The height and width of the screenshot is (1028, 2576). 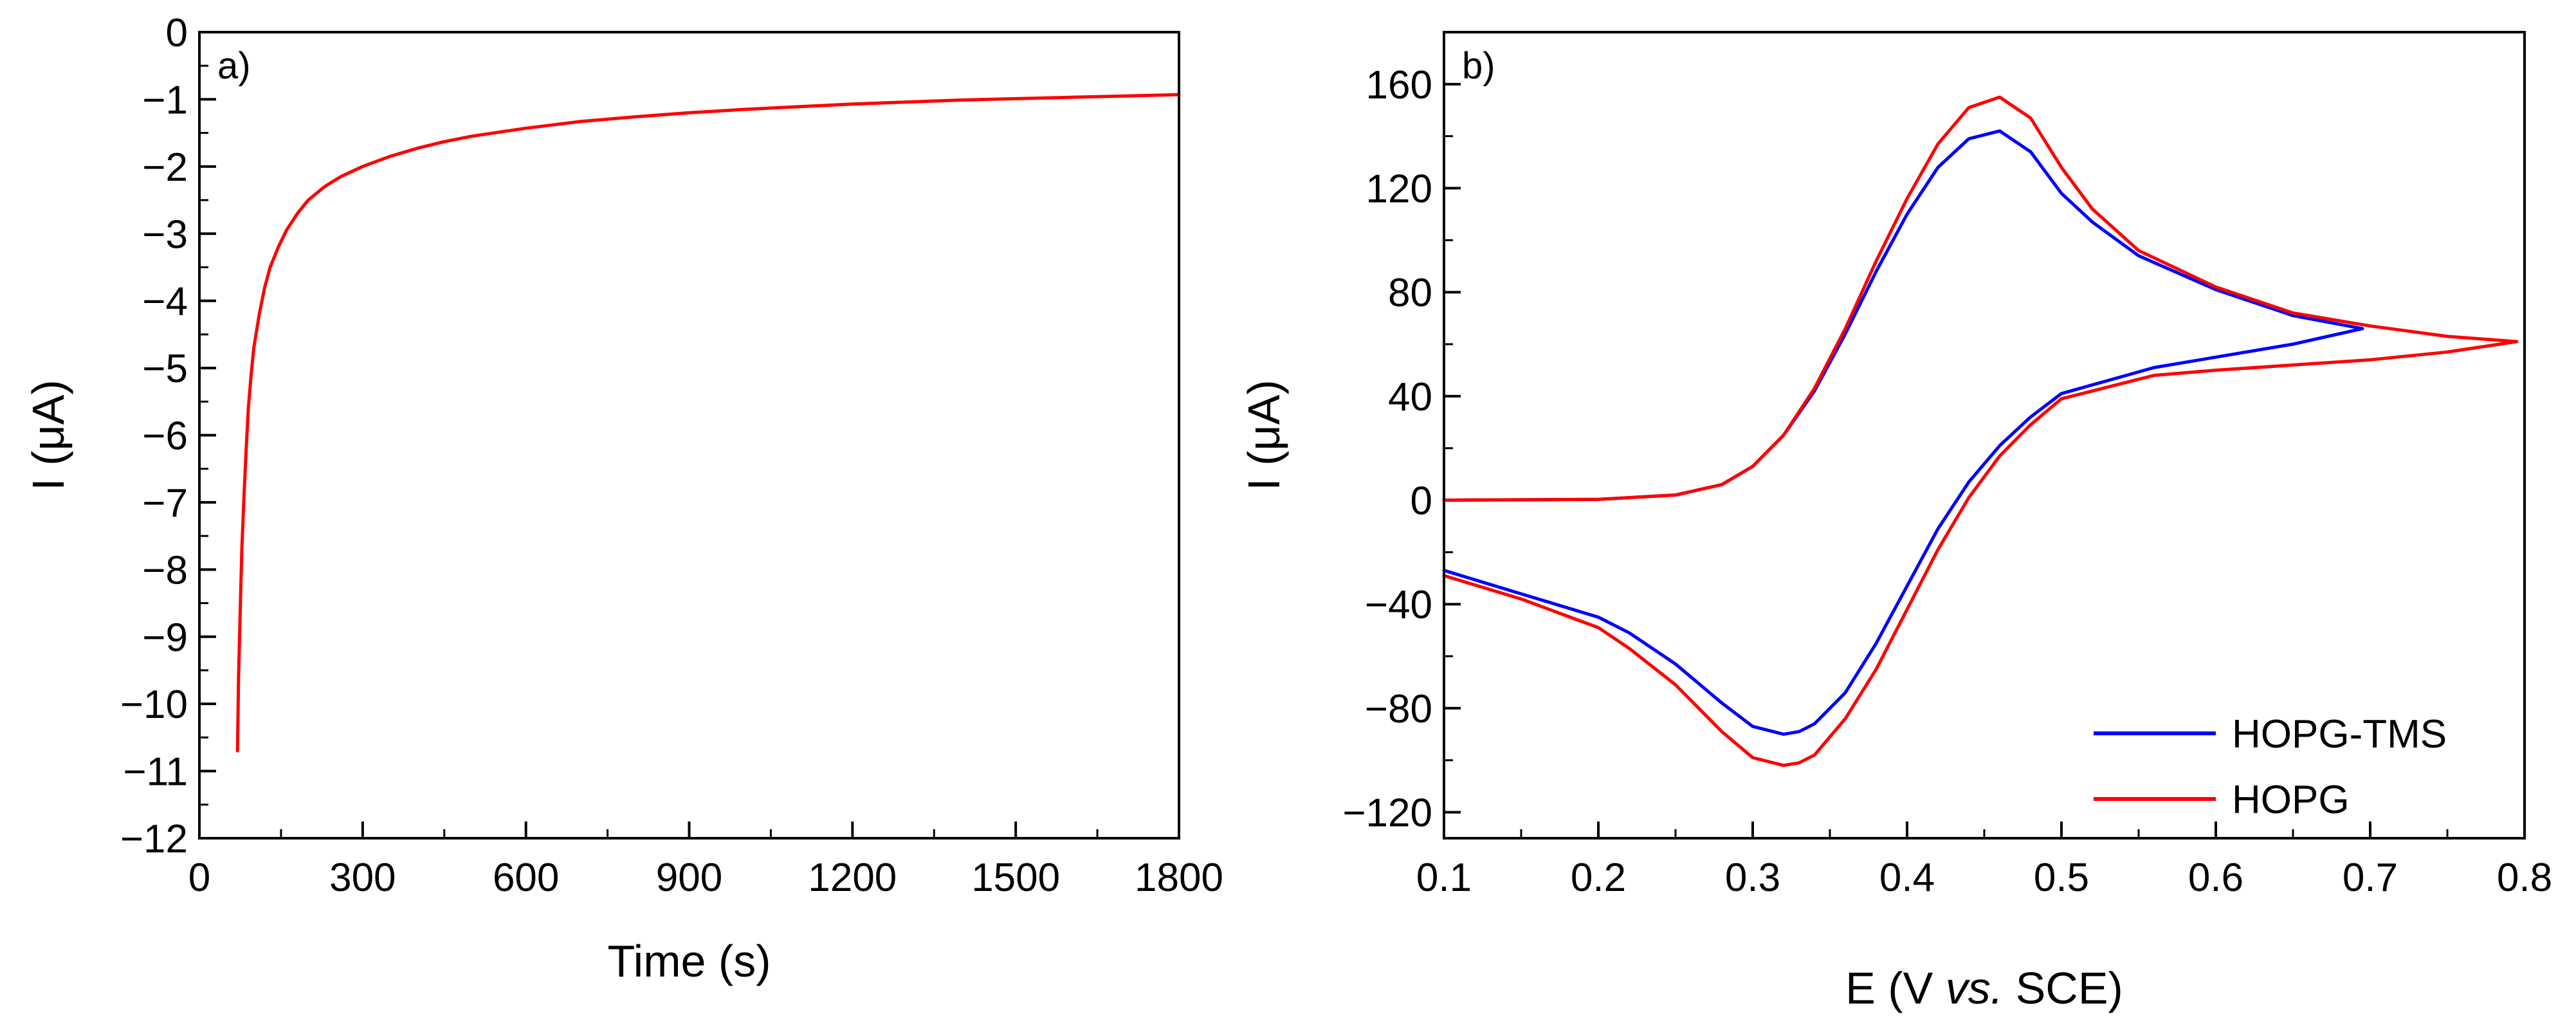 I want to click on panel-b-x-axis-title: E (V vs. SCE), so click(x=1984, y=988).